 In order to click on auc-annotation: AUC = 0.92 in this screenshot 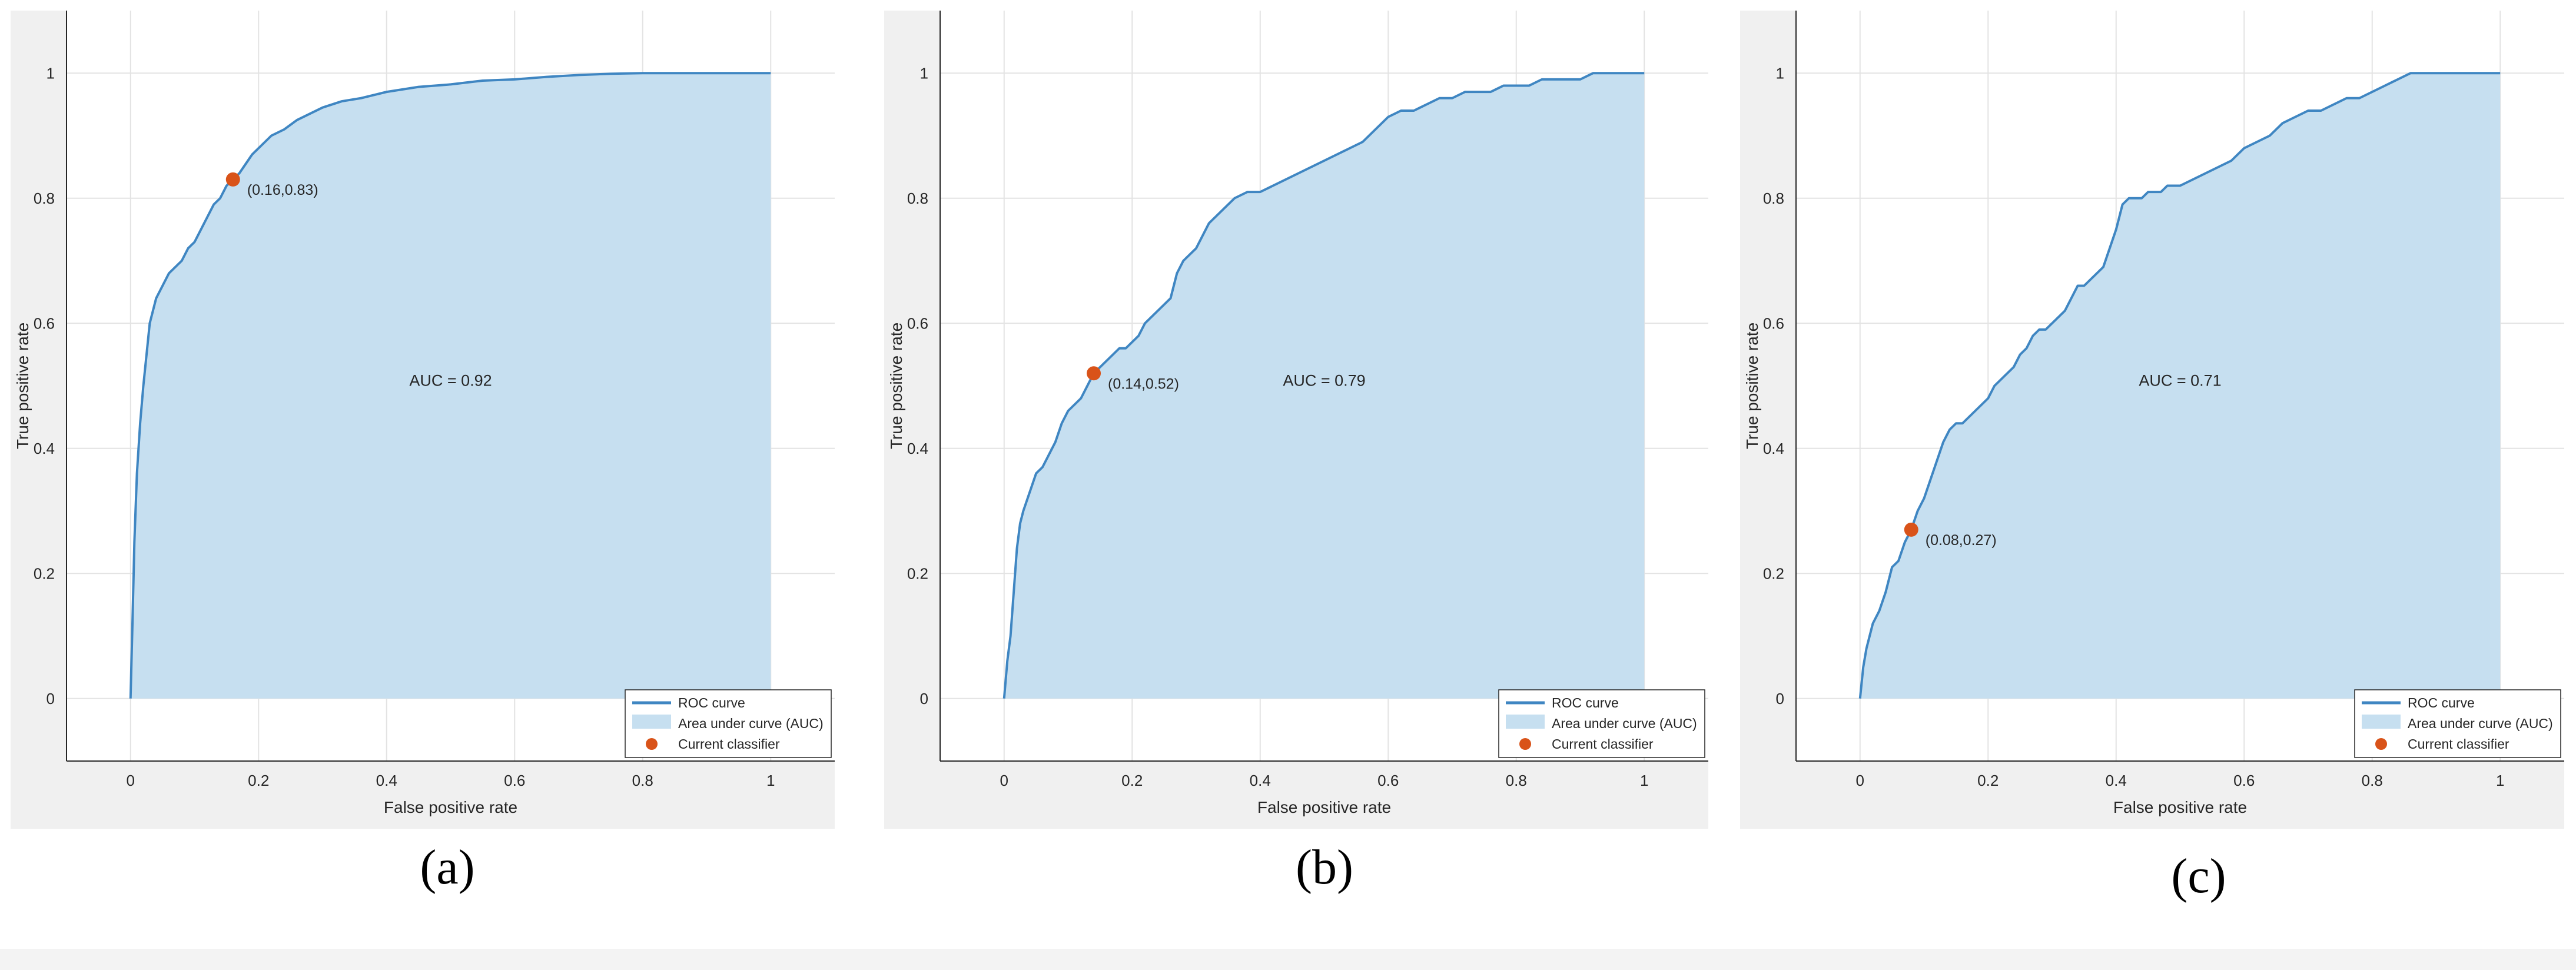, I will do `click(450, 381)`.